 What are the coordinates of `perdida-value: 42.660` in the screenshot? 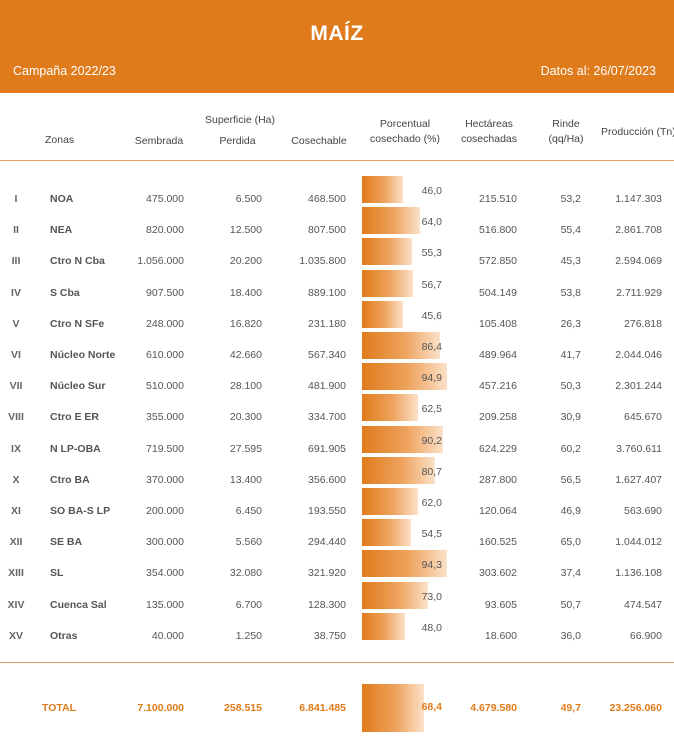 It's located at (245, 355).